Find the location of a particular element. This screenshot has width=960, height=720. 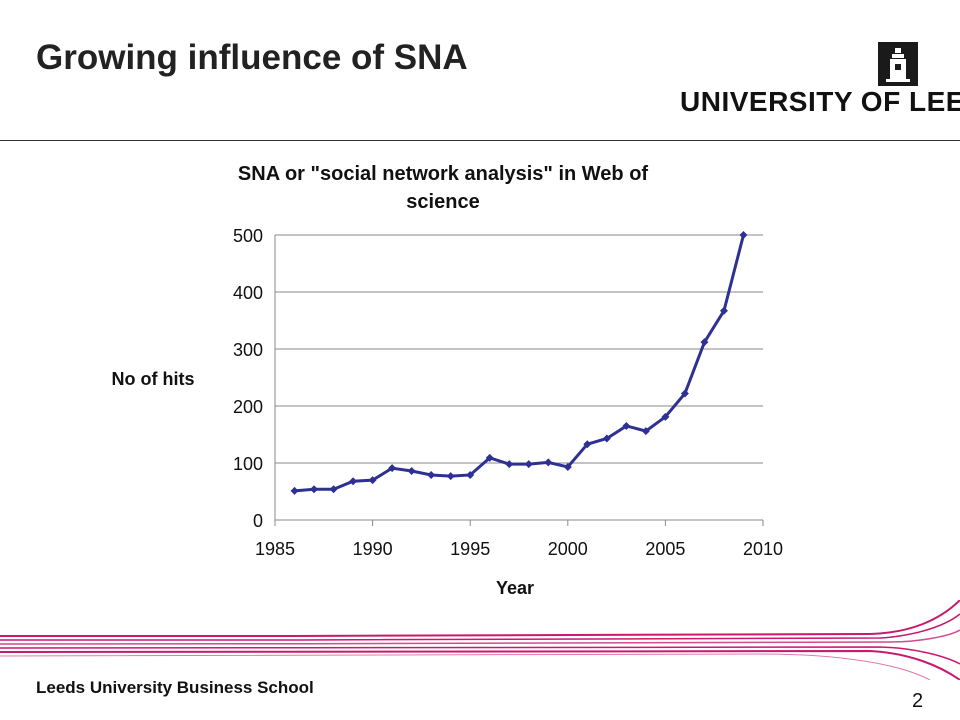

x-axis-label: Year is located at coordinates (515, 588).